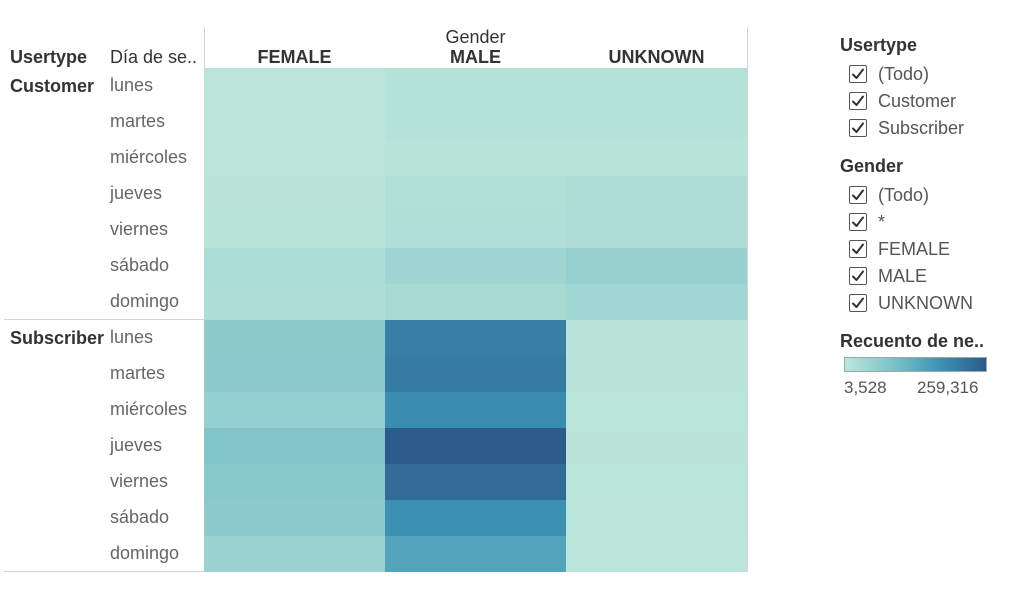 The height and width of the screenshot is (599, 1009). What do you see at coordinates (57, 338) in the screenshot?
I see `row-group-subscriber: Subscriber` at bounding box center [57, 338].